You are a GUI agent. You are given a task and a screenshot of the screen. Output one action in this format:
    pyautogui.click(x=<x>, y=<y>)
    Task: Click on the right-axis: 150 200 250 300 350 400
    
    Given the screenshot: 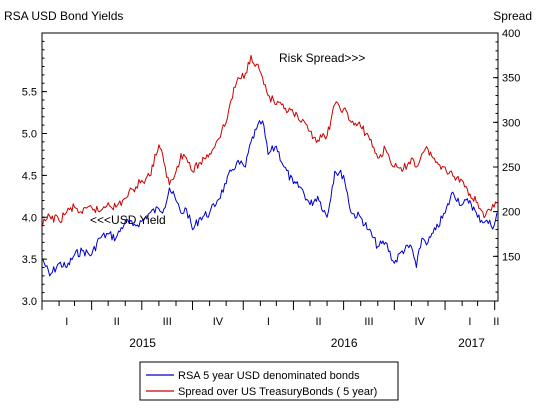 What is the action you would take?
    pyautogui.click(x=506, y=165)
    